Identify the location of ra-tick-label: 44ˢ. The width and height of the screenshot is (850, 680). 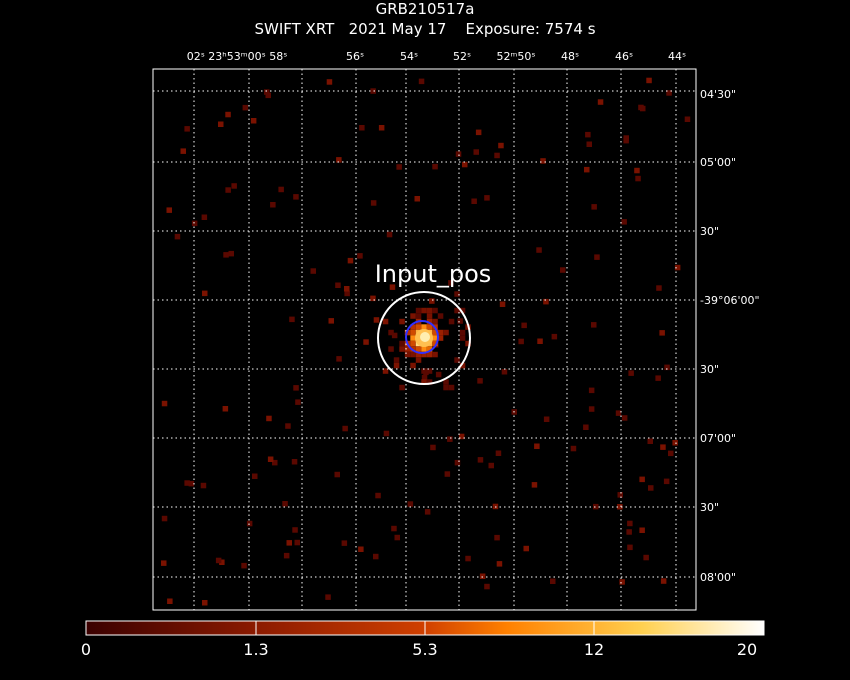
(677, 56).